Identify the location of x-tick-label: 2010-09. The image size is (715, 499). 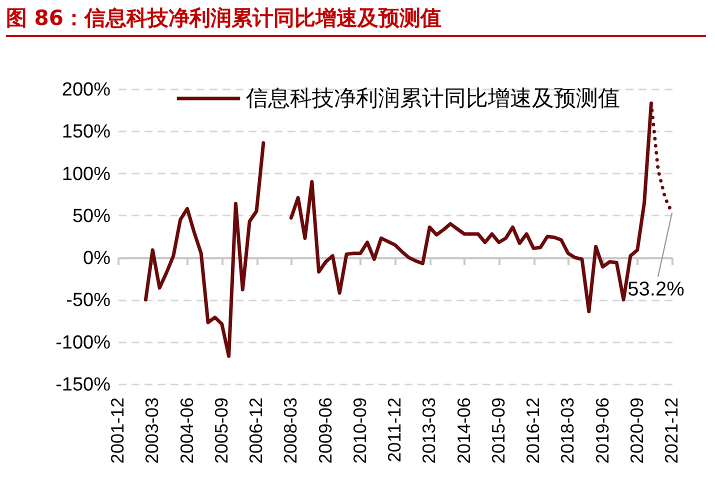
(360, 431).